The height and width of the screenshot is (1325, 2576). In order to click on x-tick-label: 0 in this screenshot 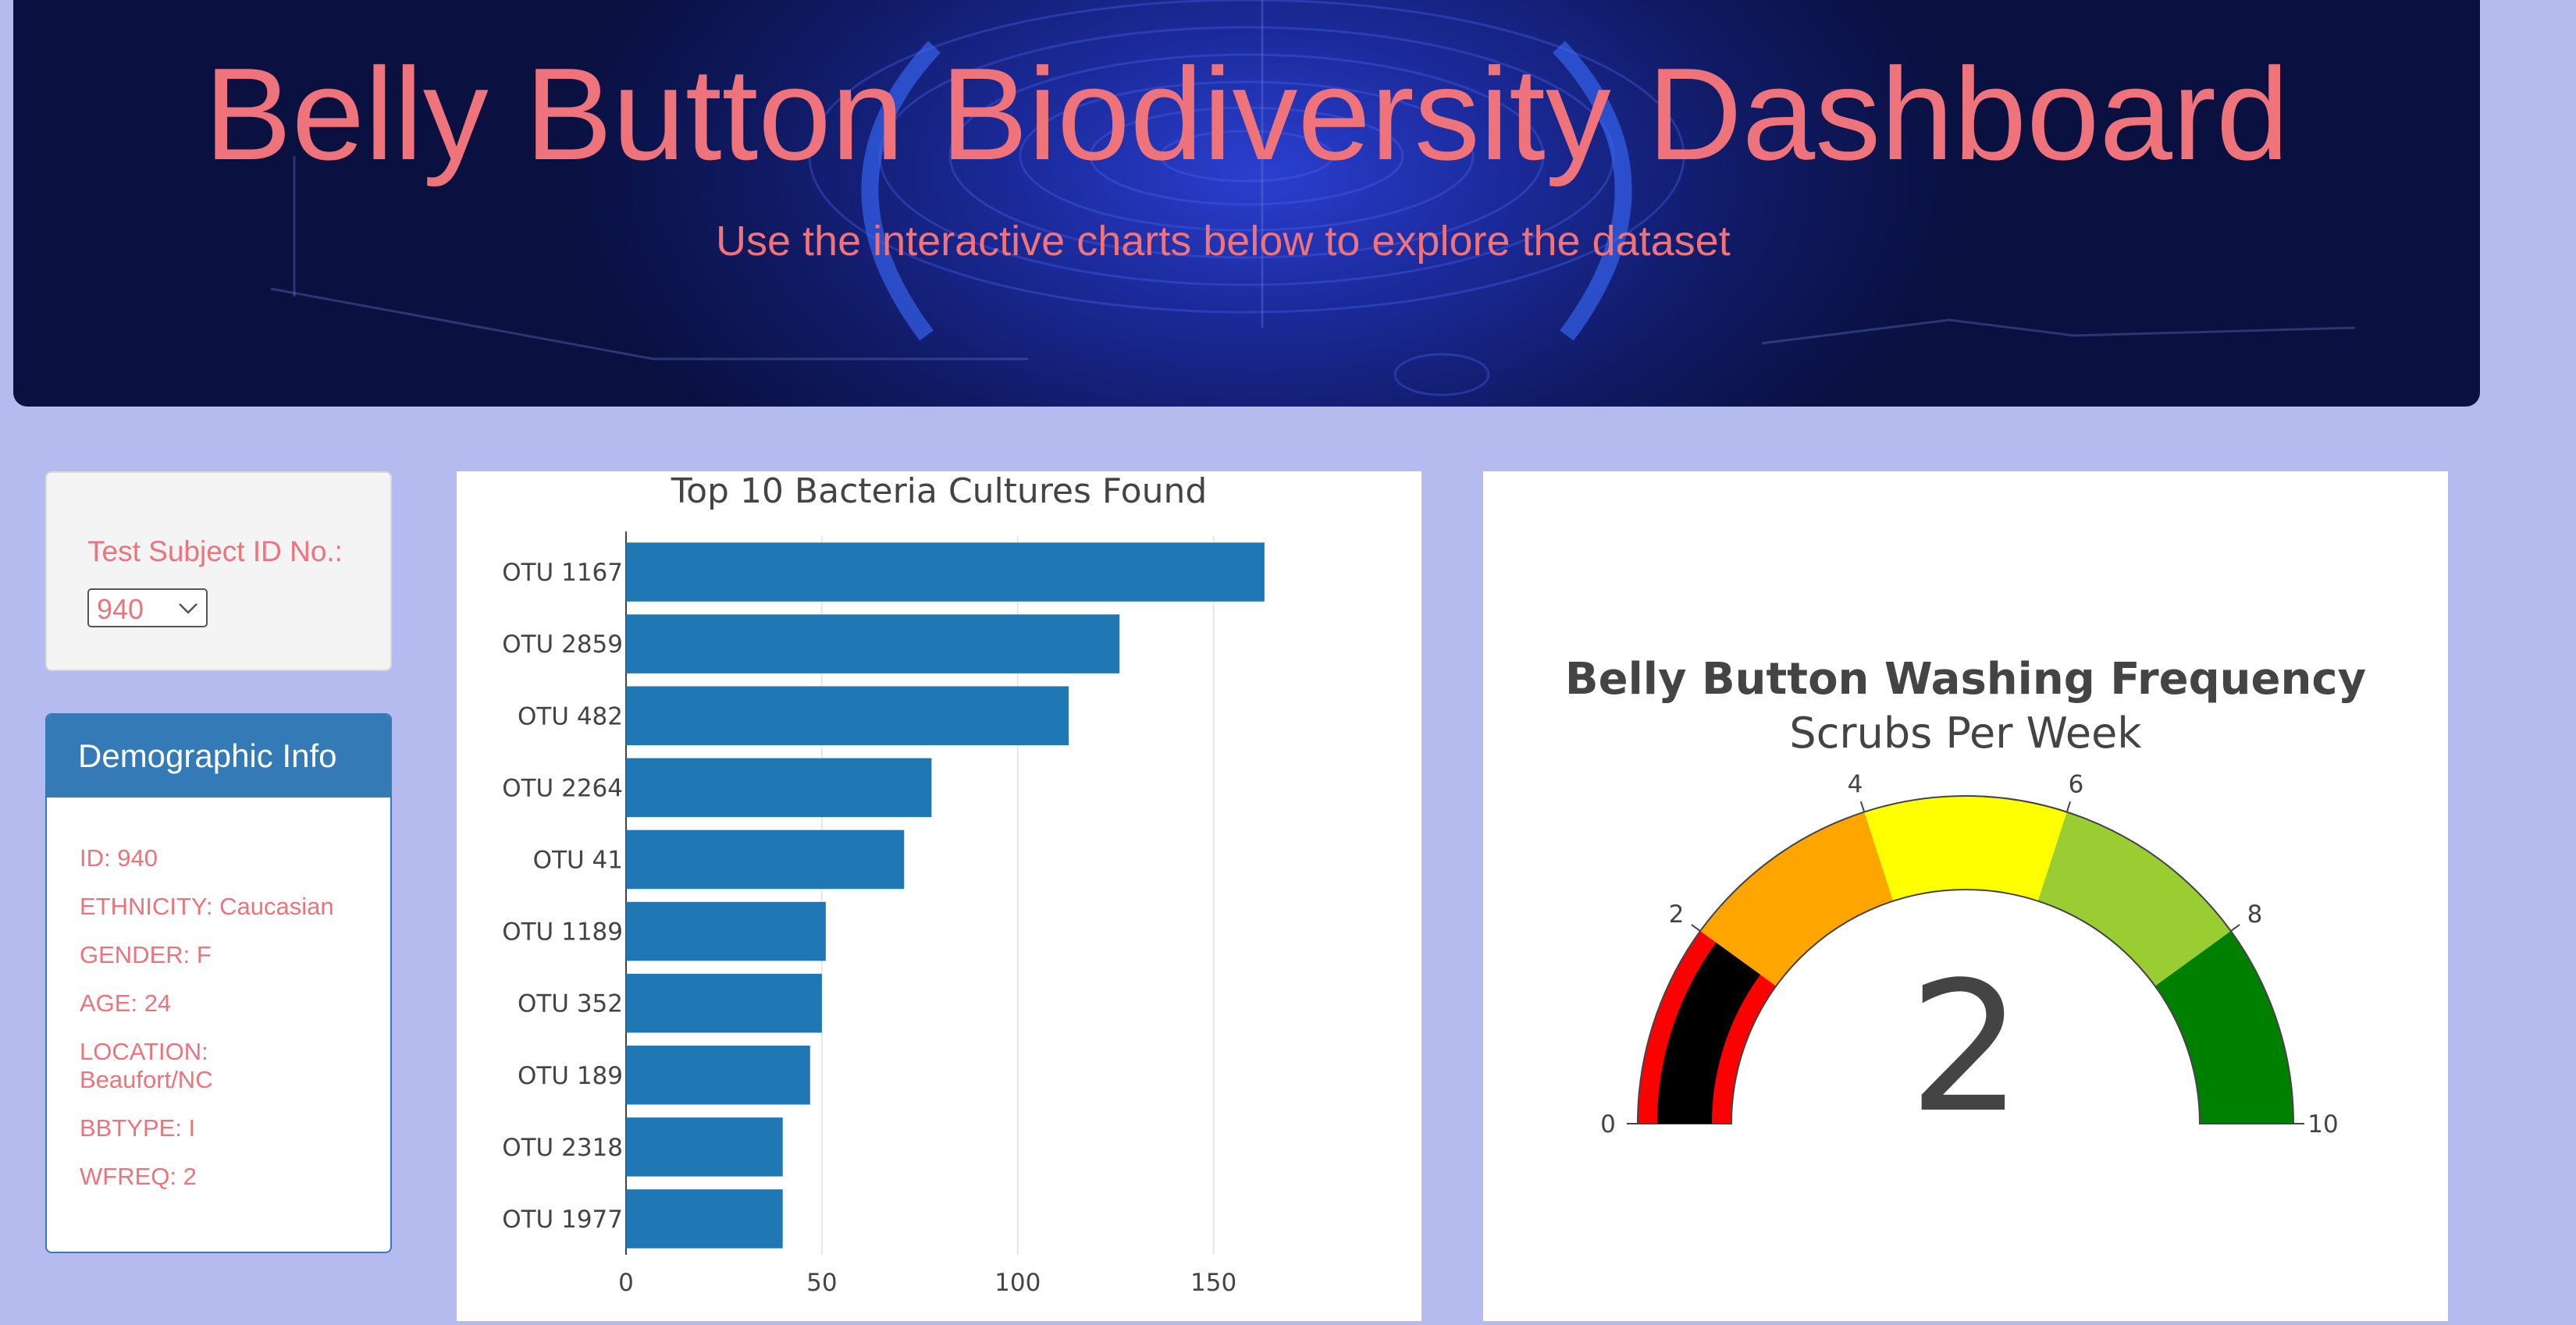, I will do `click(626, 1283)`.